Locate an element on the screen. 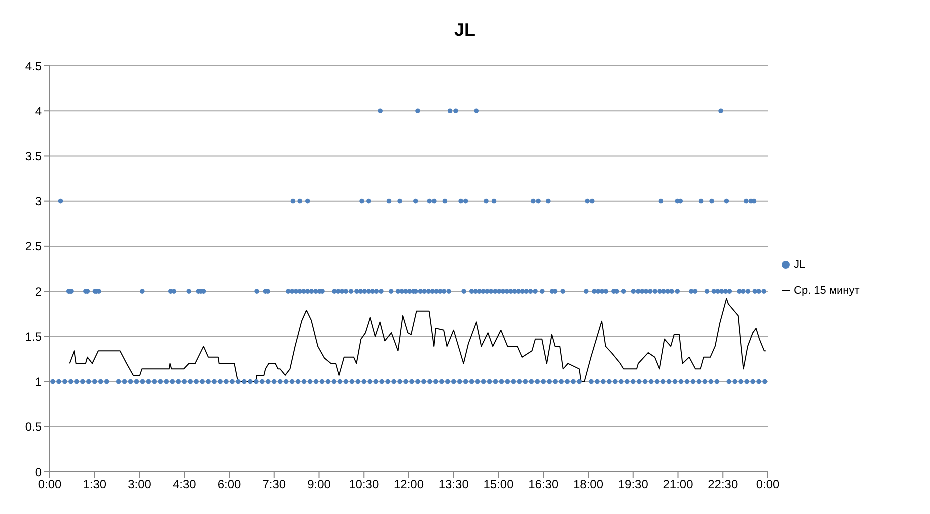 The image size is (930, 514). x-tick-label: 7:30 is located at coordinates (274, 485).